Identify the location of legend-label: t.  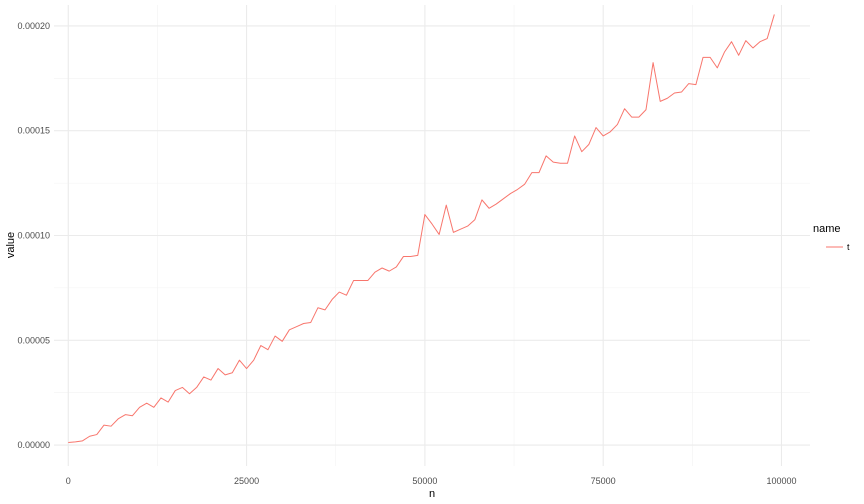
(848, 247).